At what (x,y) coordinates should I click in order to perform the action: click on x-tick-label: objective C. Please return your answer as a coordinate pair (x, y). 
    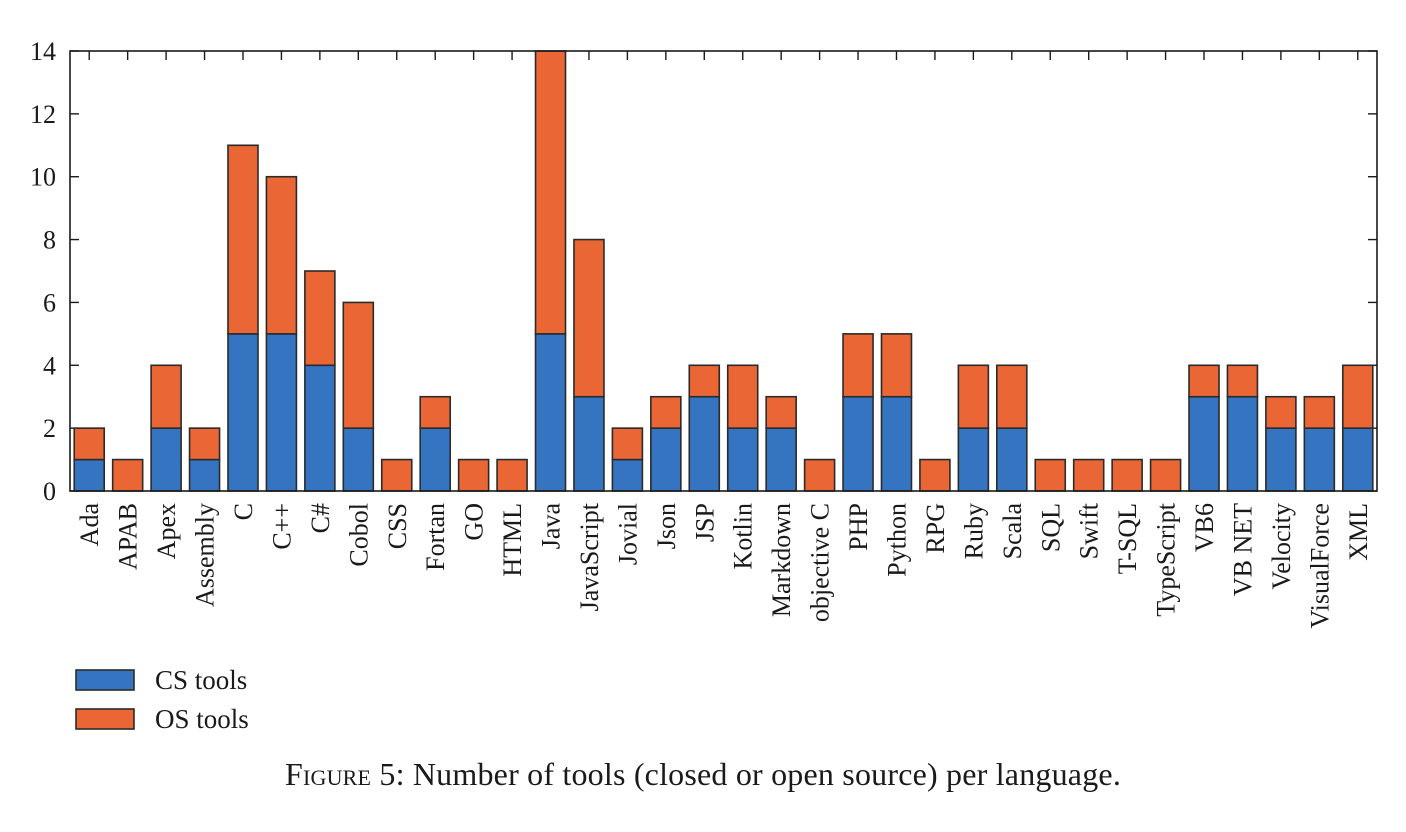
    Looking at the image, I should click on (820, 562).